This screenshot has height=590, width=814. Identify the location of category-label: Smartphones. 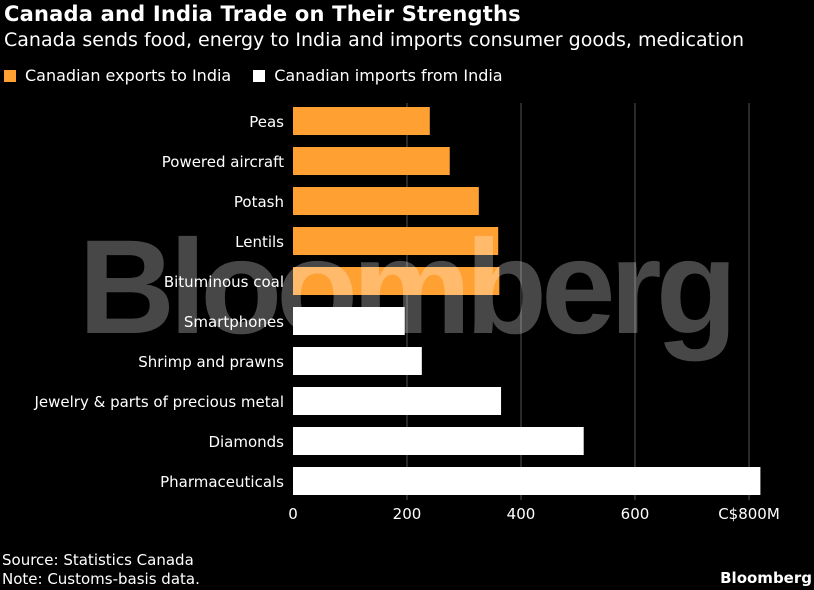
(234, 322).